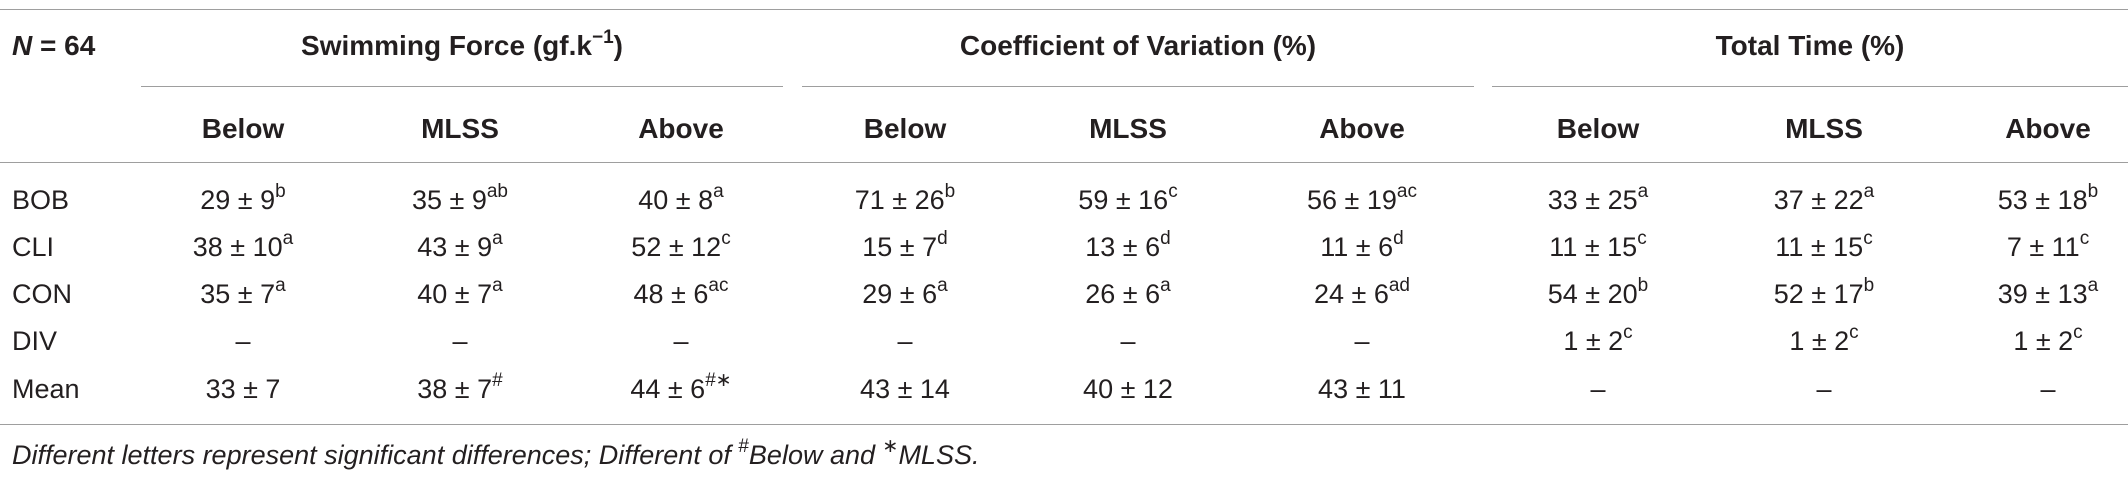  What do you see at coordinates (1810, 86) in the screenshot?
I see `group-rule-total-time` at bounding box center [1810, 86].